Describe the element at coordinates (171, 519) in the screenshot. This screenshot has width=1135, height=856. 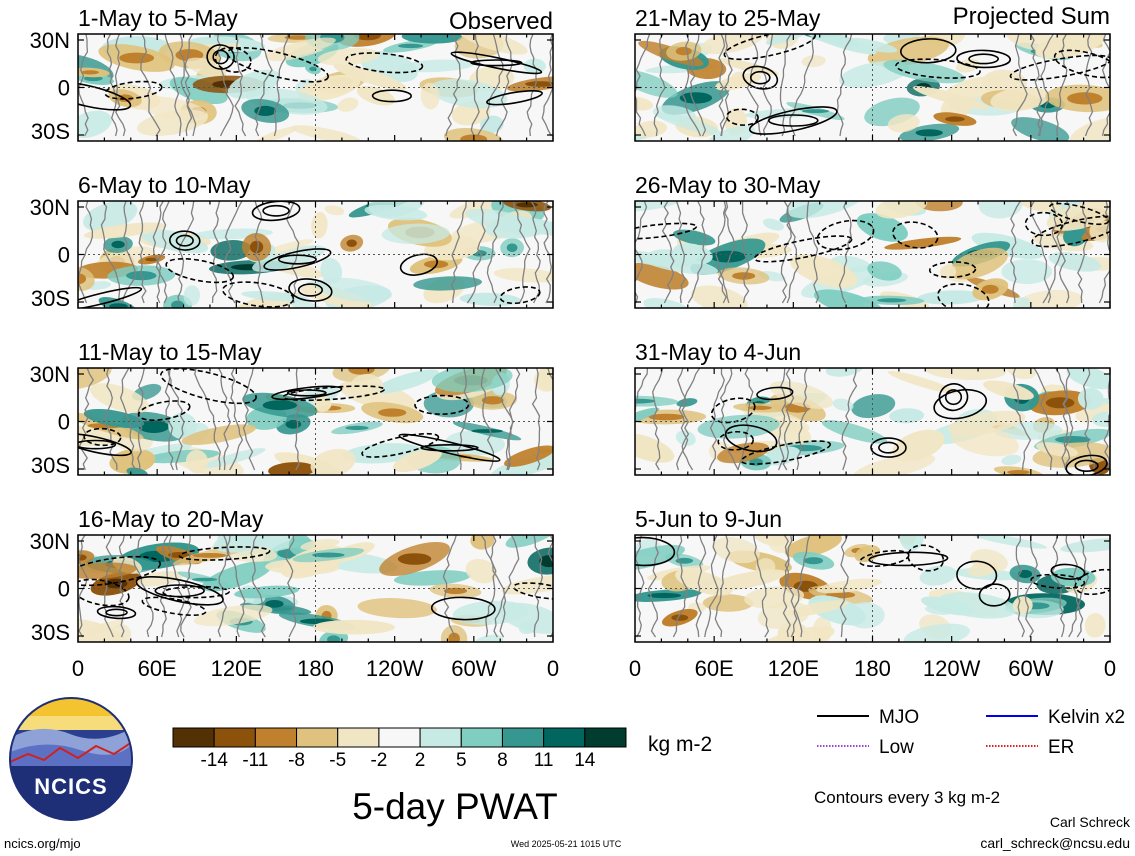
I see `panel-title: 16-May to 20-May` at that location.